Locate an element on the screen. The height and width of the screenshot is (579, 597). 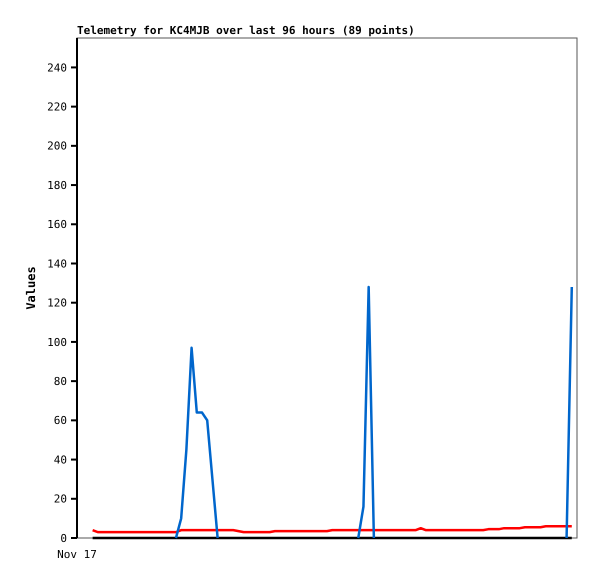
y-axis-title: Values is located at coordinates (31, 288).